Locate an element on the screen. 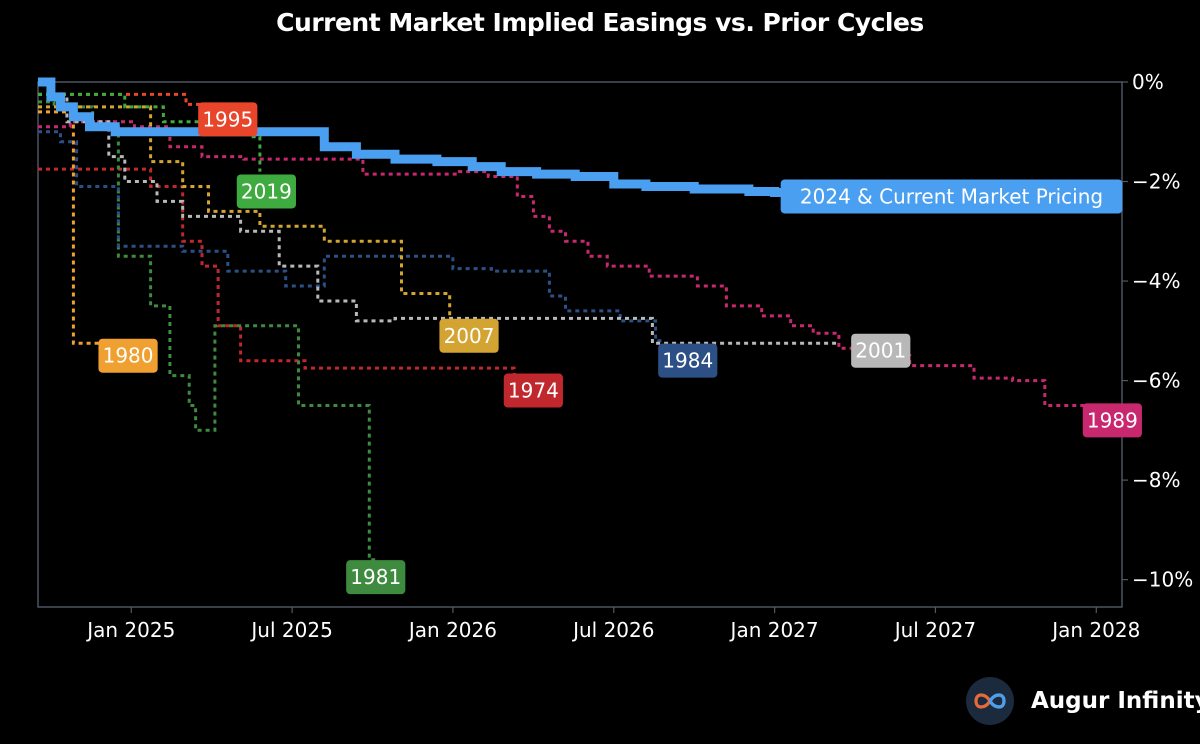 The image size is (1200, 744). brand-name: Augur Infinity is located at coordinates (1115, 701).